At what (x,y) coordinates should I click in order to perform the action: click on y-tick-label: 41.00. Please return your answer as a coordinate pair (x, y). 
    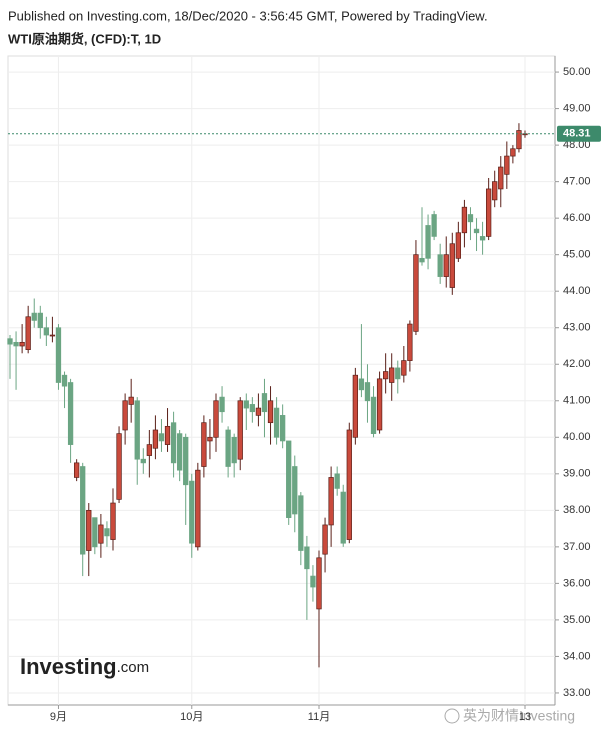
    Looking at the image, I should click on (577, 401).